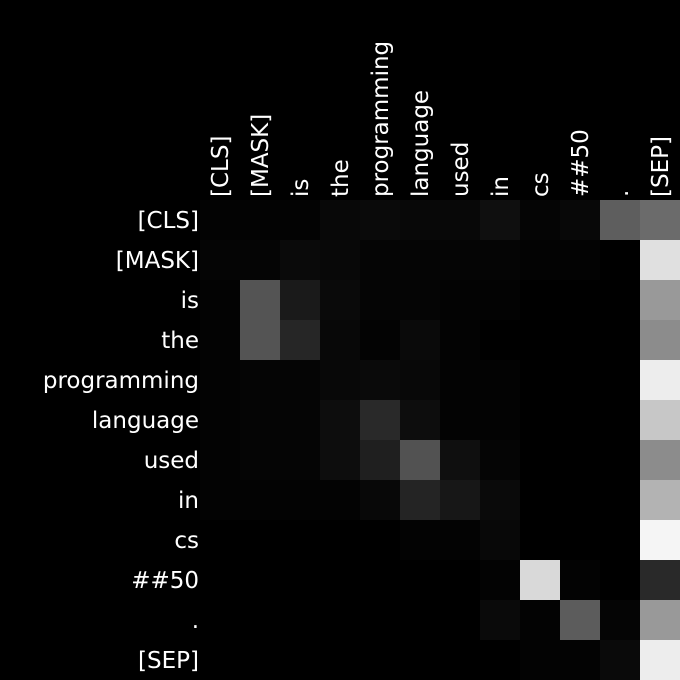 This screenshot has width=680, height=680. Describe the element at coordinates (540, 620) in the screenshot. I see `heatmap-cell-r10-c8` at that location.